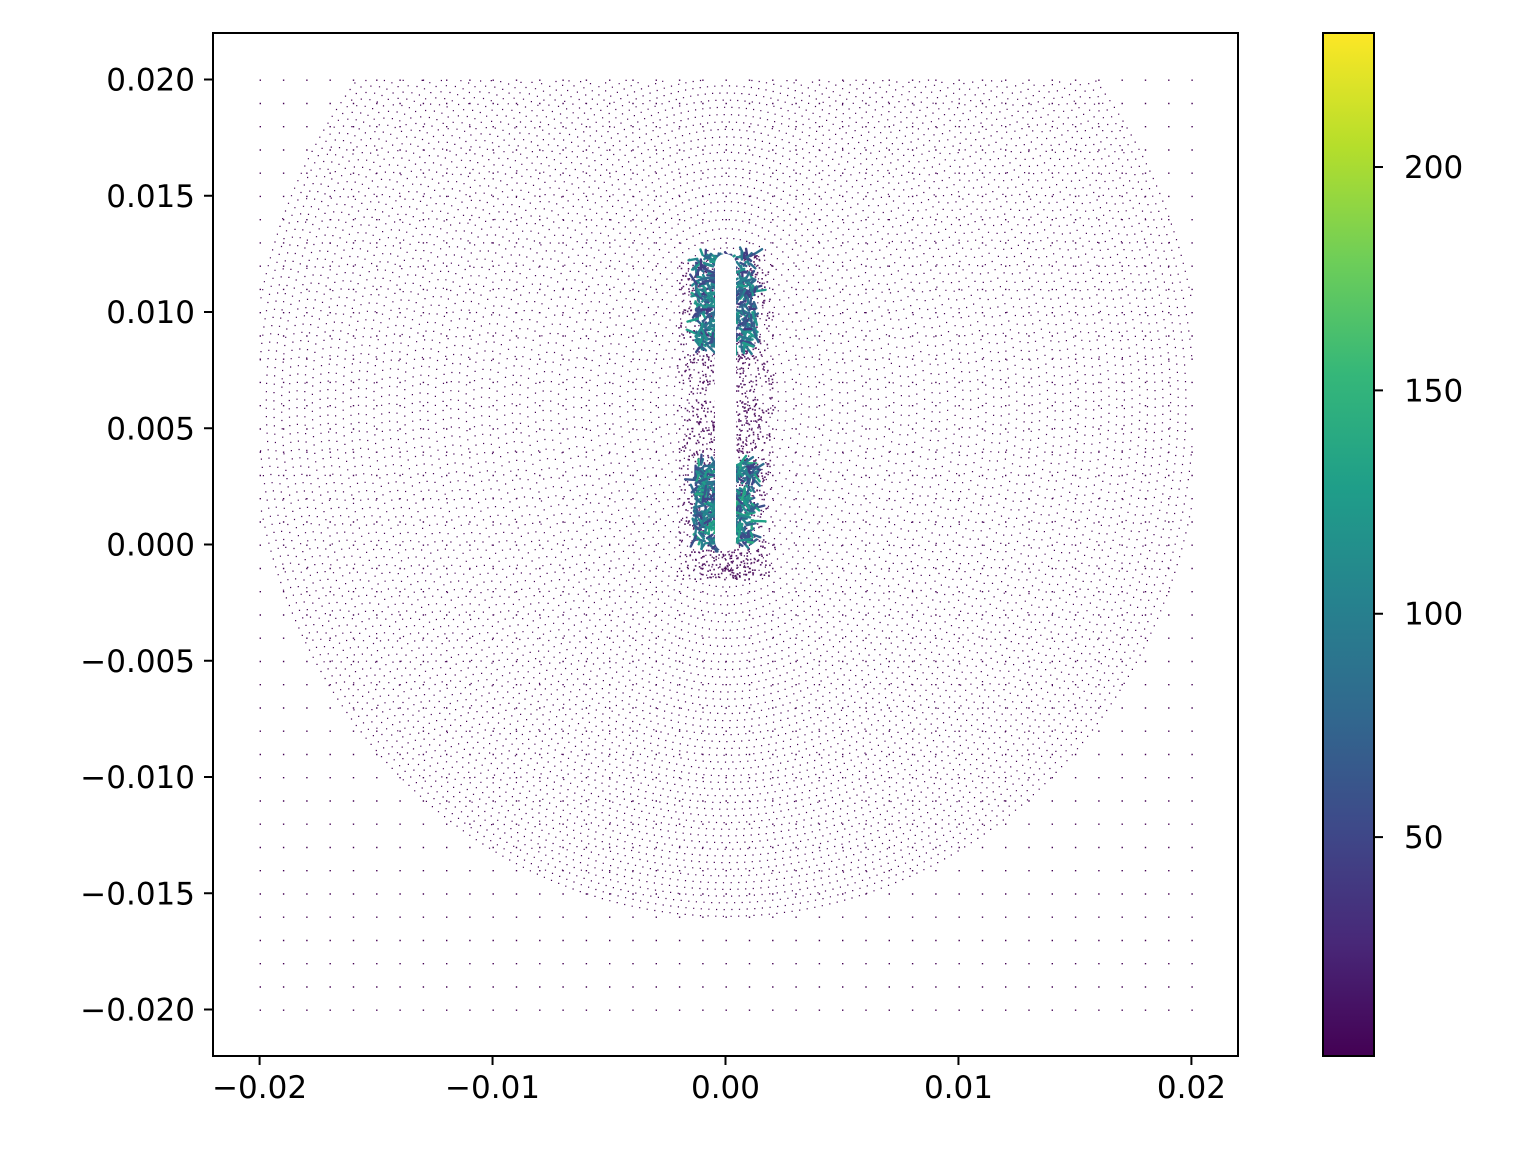  Describe the element at coordinates (137, 1011) in the screenshot. I see `y-tick-label: −0.020` at that location.